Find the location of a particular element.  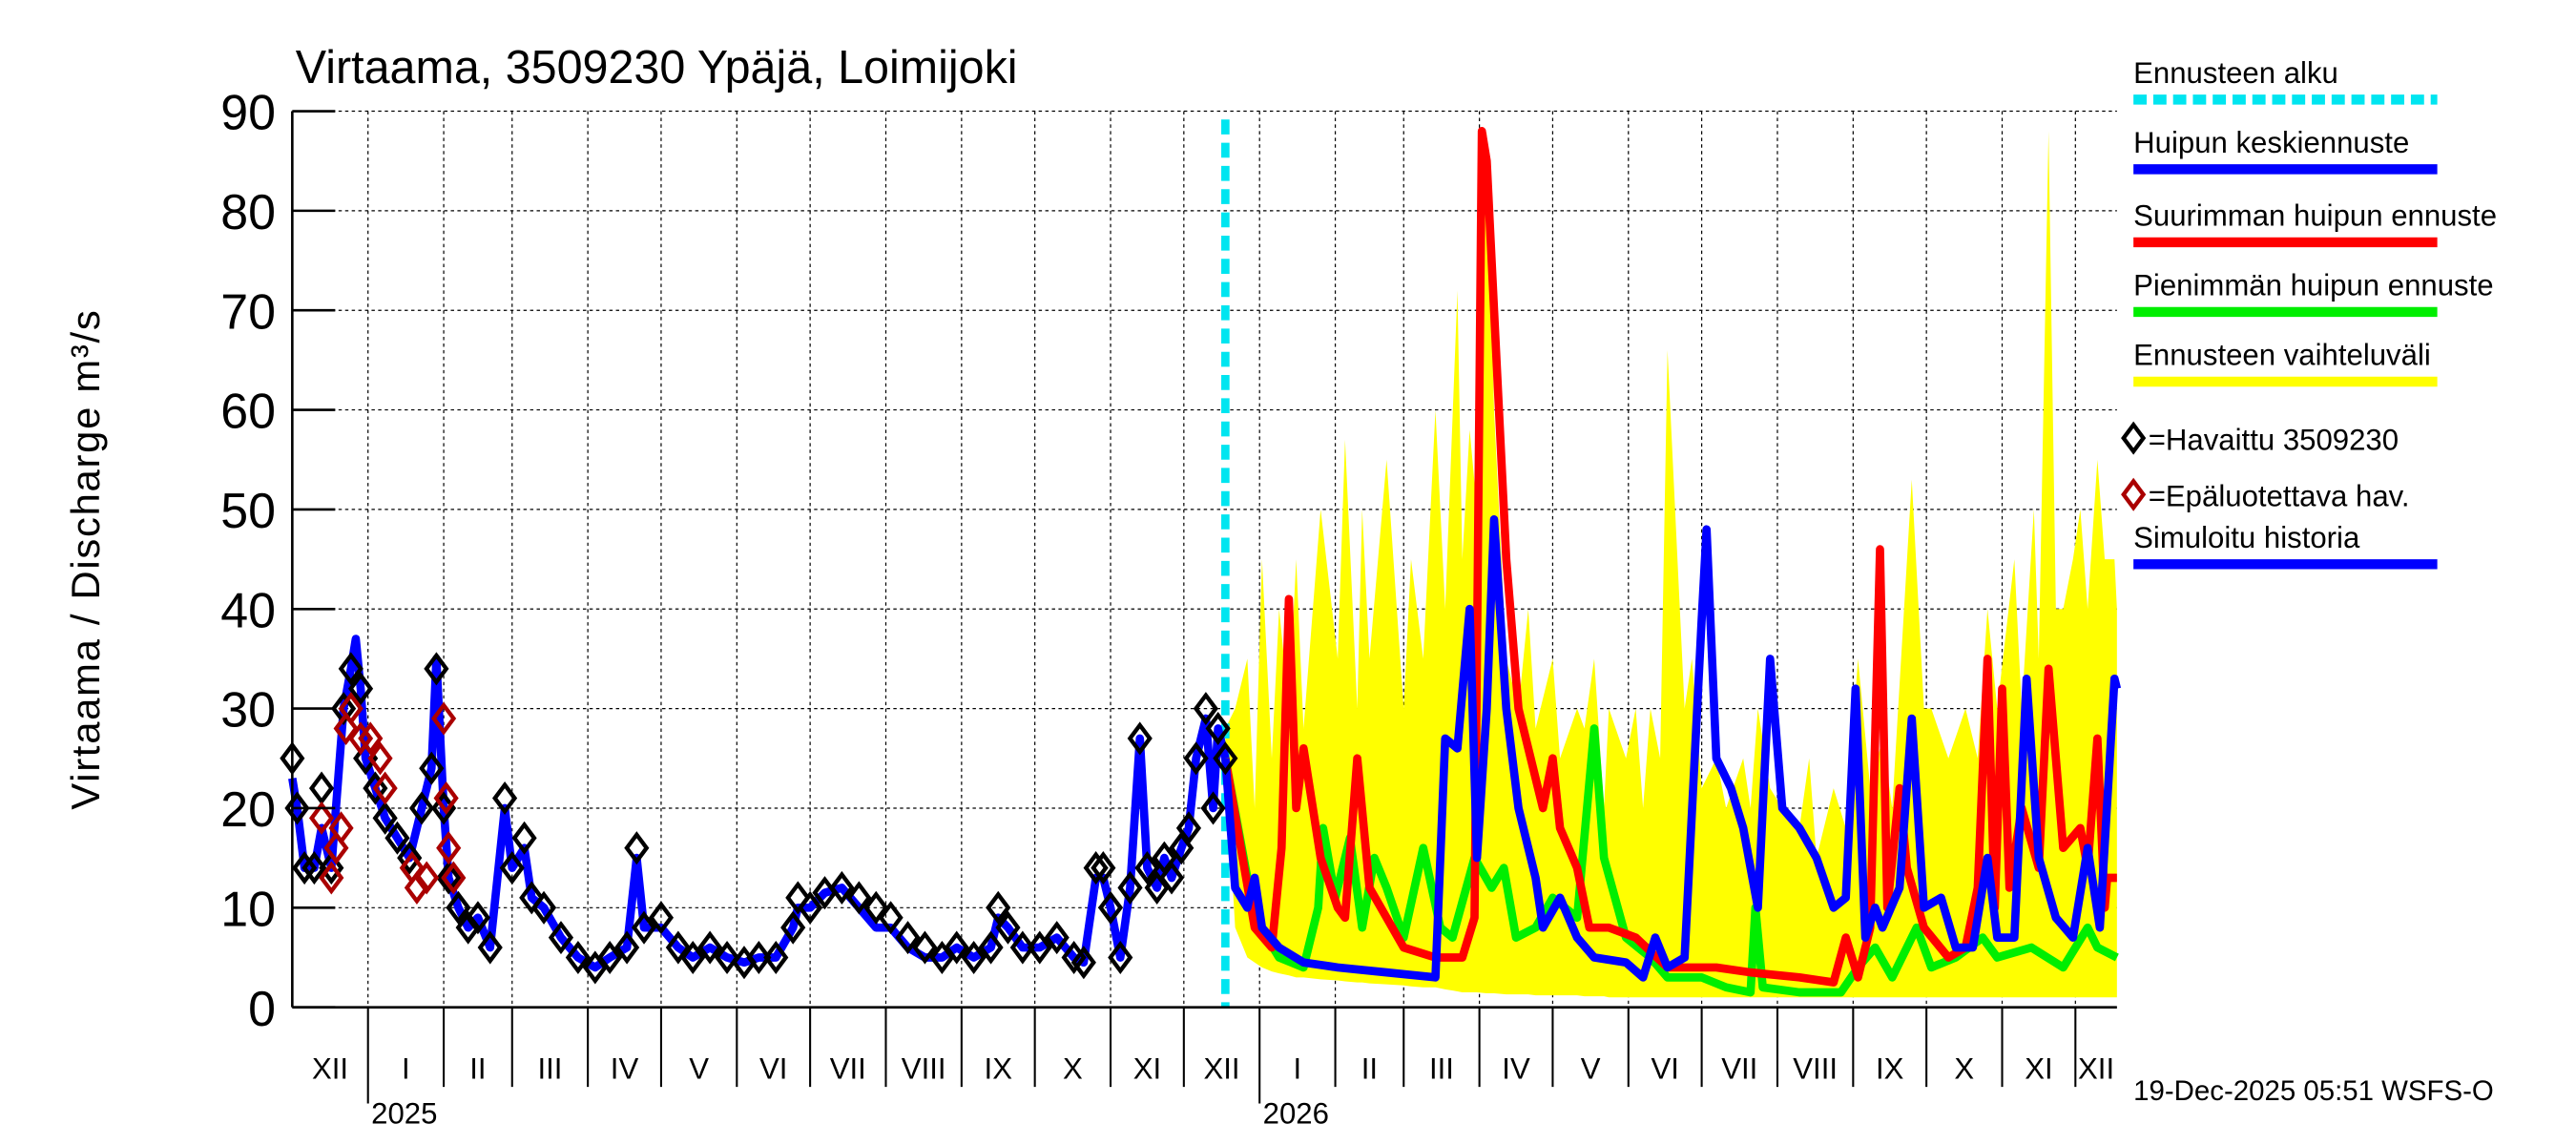

y-tick-label: 60 is located at coordinates (248, 413).